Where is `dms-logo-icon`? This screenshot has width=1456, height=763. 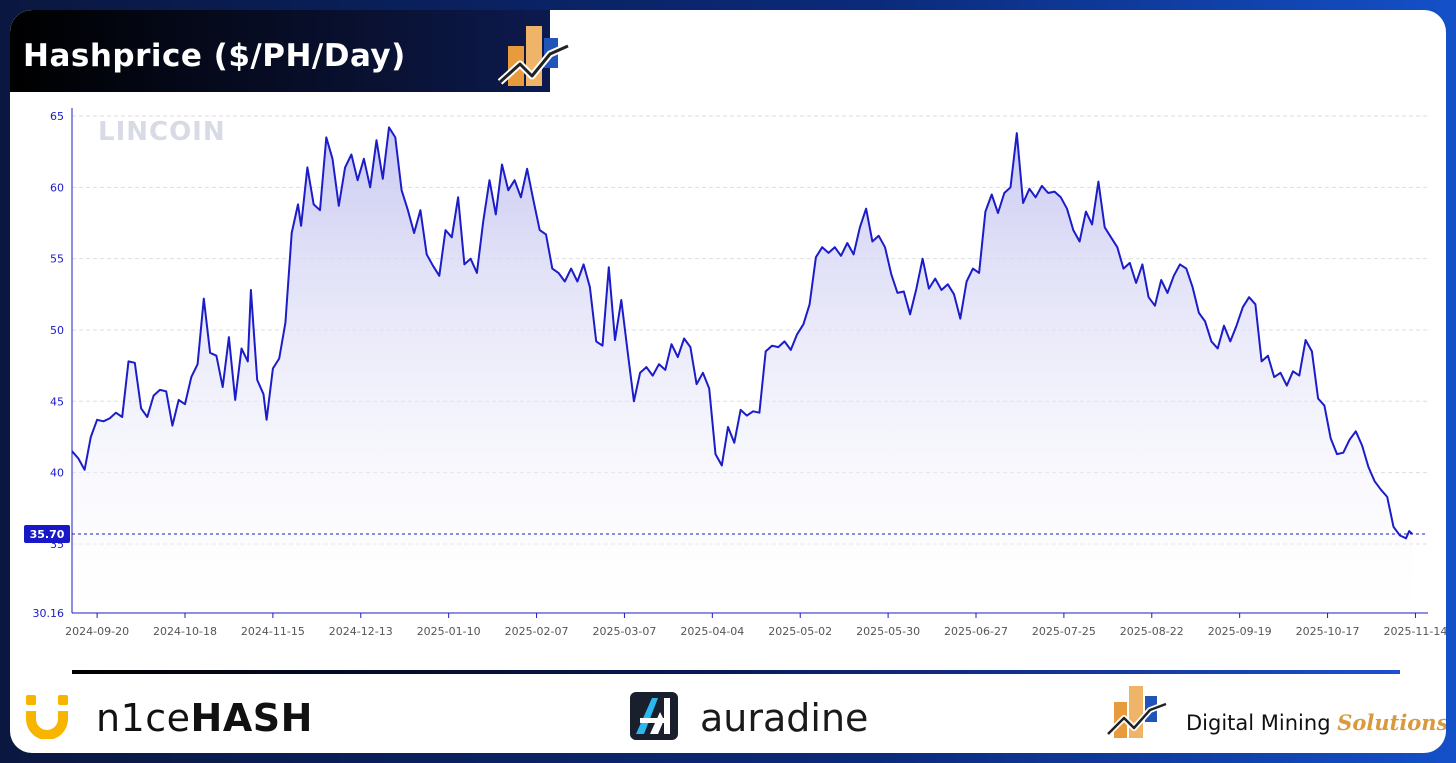
dms-logo-icon is located at coordinates (534, 56).